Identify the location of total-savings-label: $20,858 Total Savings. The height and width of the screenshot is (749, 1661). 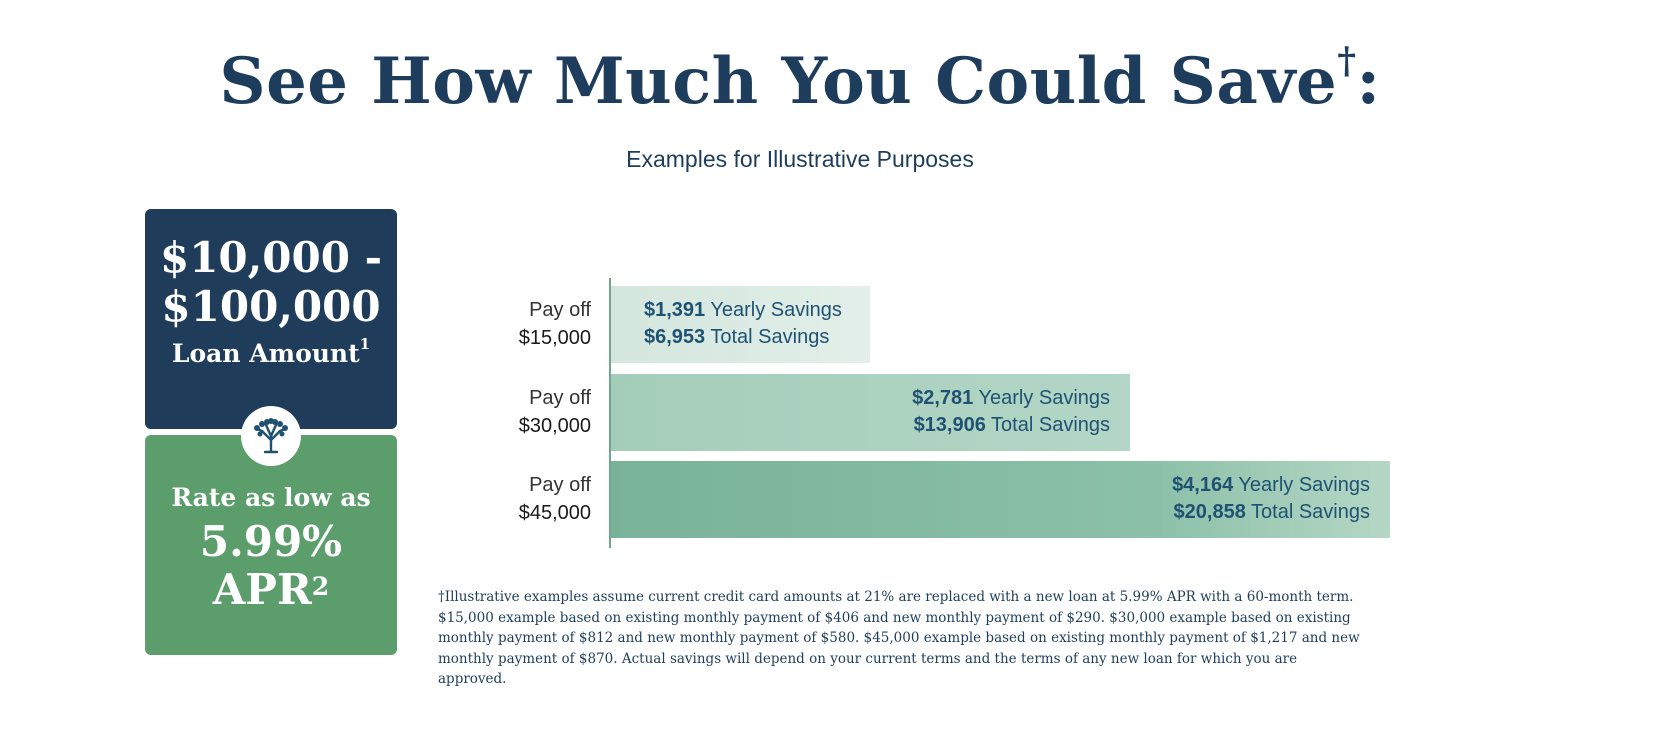
(1272, 512).